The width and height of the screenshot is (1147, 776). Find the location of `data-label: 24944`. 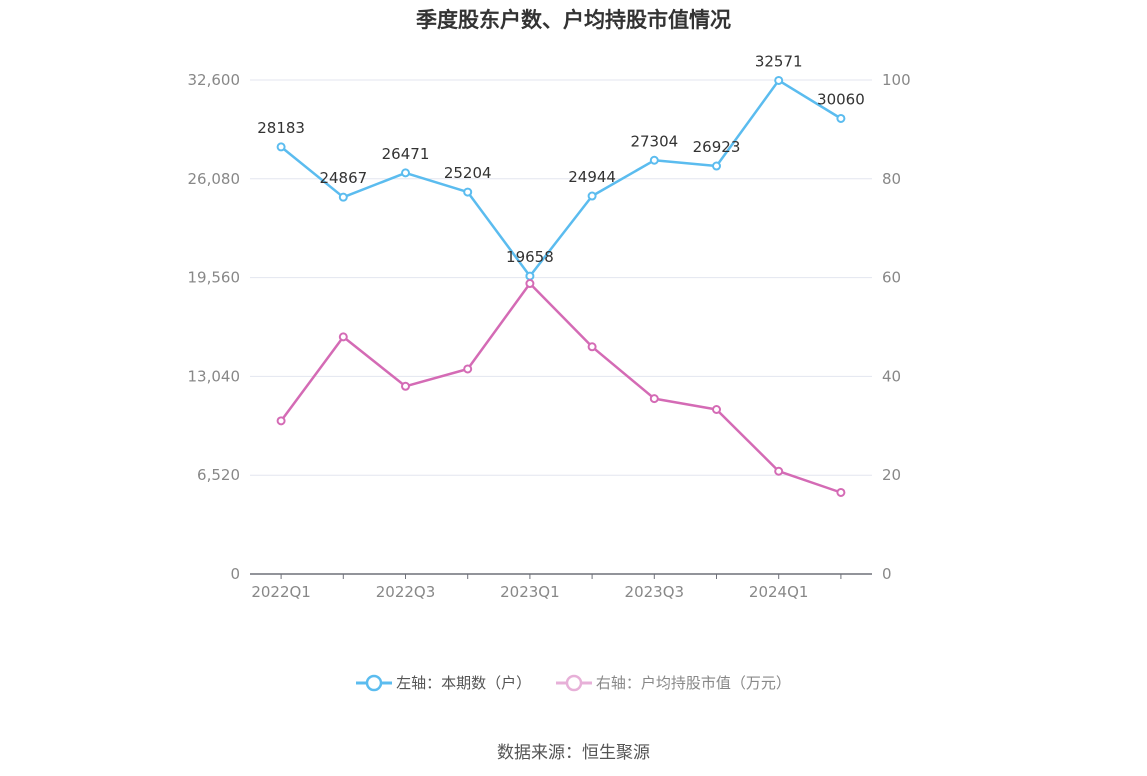

data-label: 24944 is located at coordinates (592, 177).